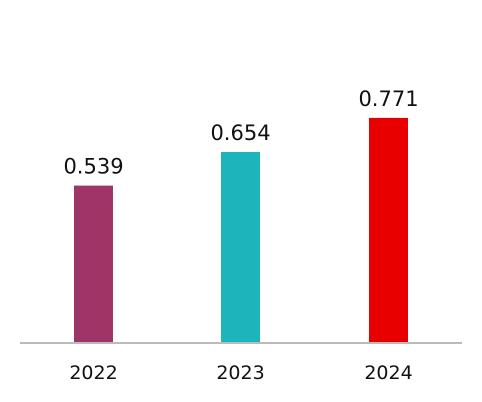  What do you see at coordinates (388, 373) in the screenshot?
I see `category-label-2024: 2024` at bounding box center [388, 373].